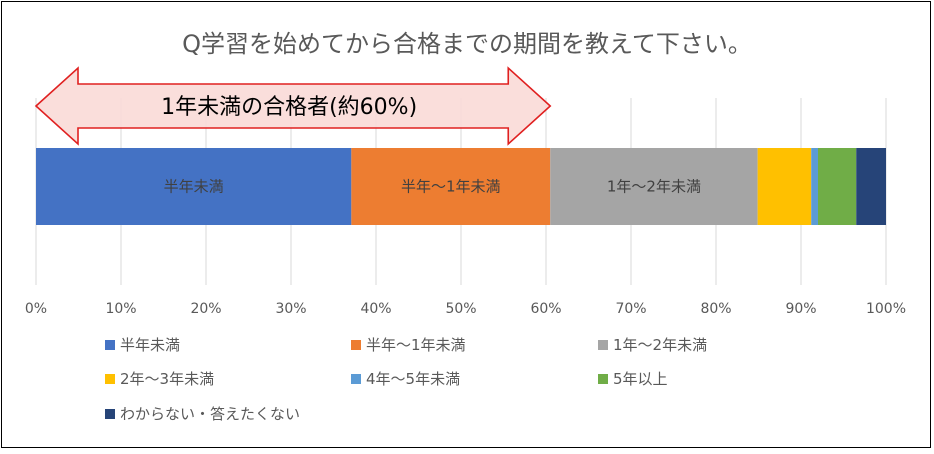  I want to click on annotation-label: 1年未満の合格者(約60%), so click(289, 107).